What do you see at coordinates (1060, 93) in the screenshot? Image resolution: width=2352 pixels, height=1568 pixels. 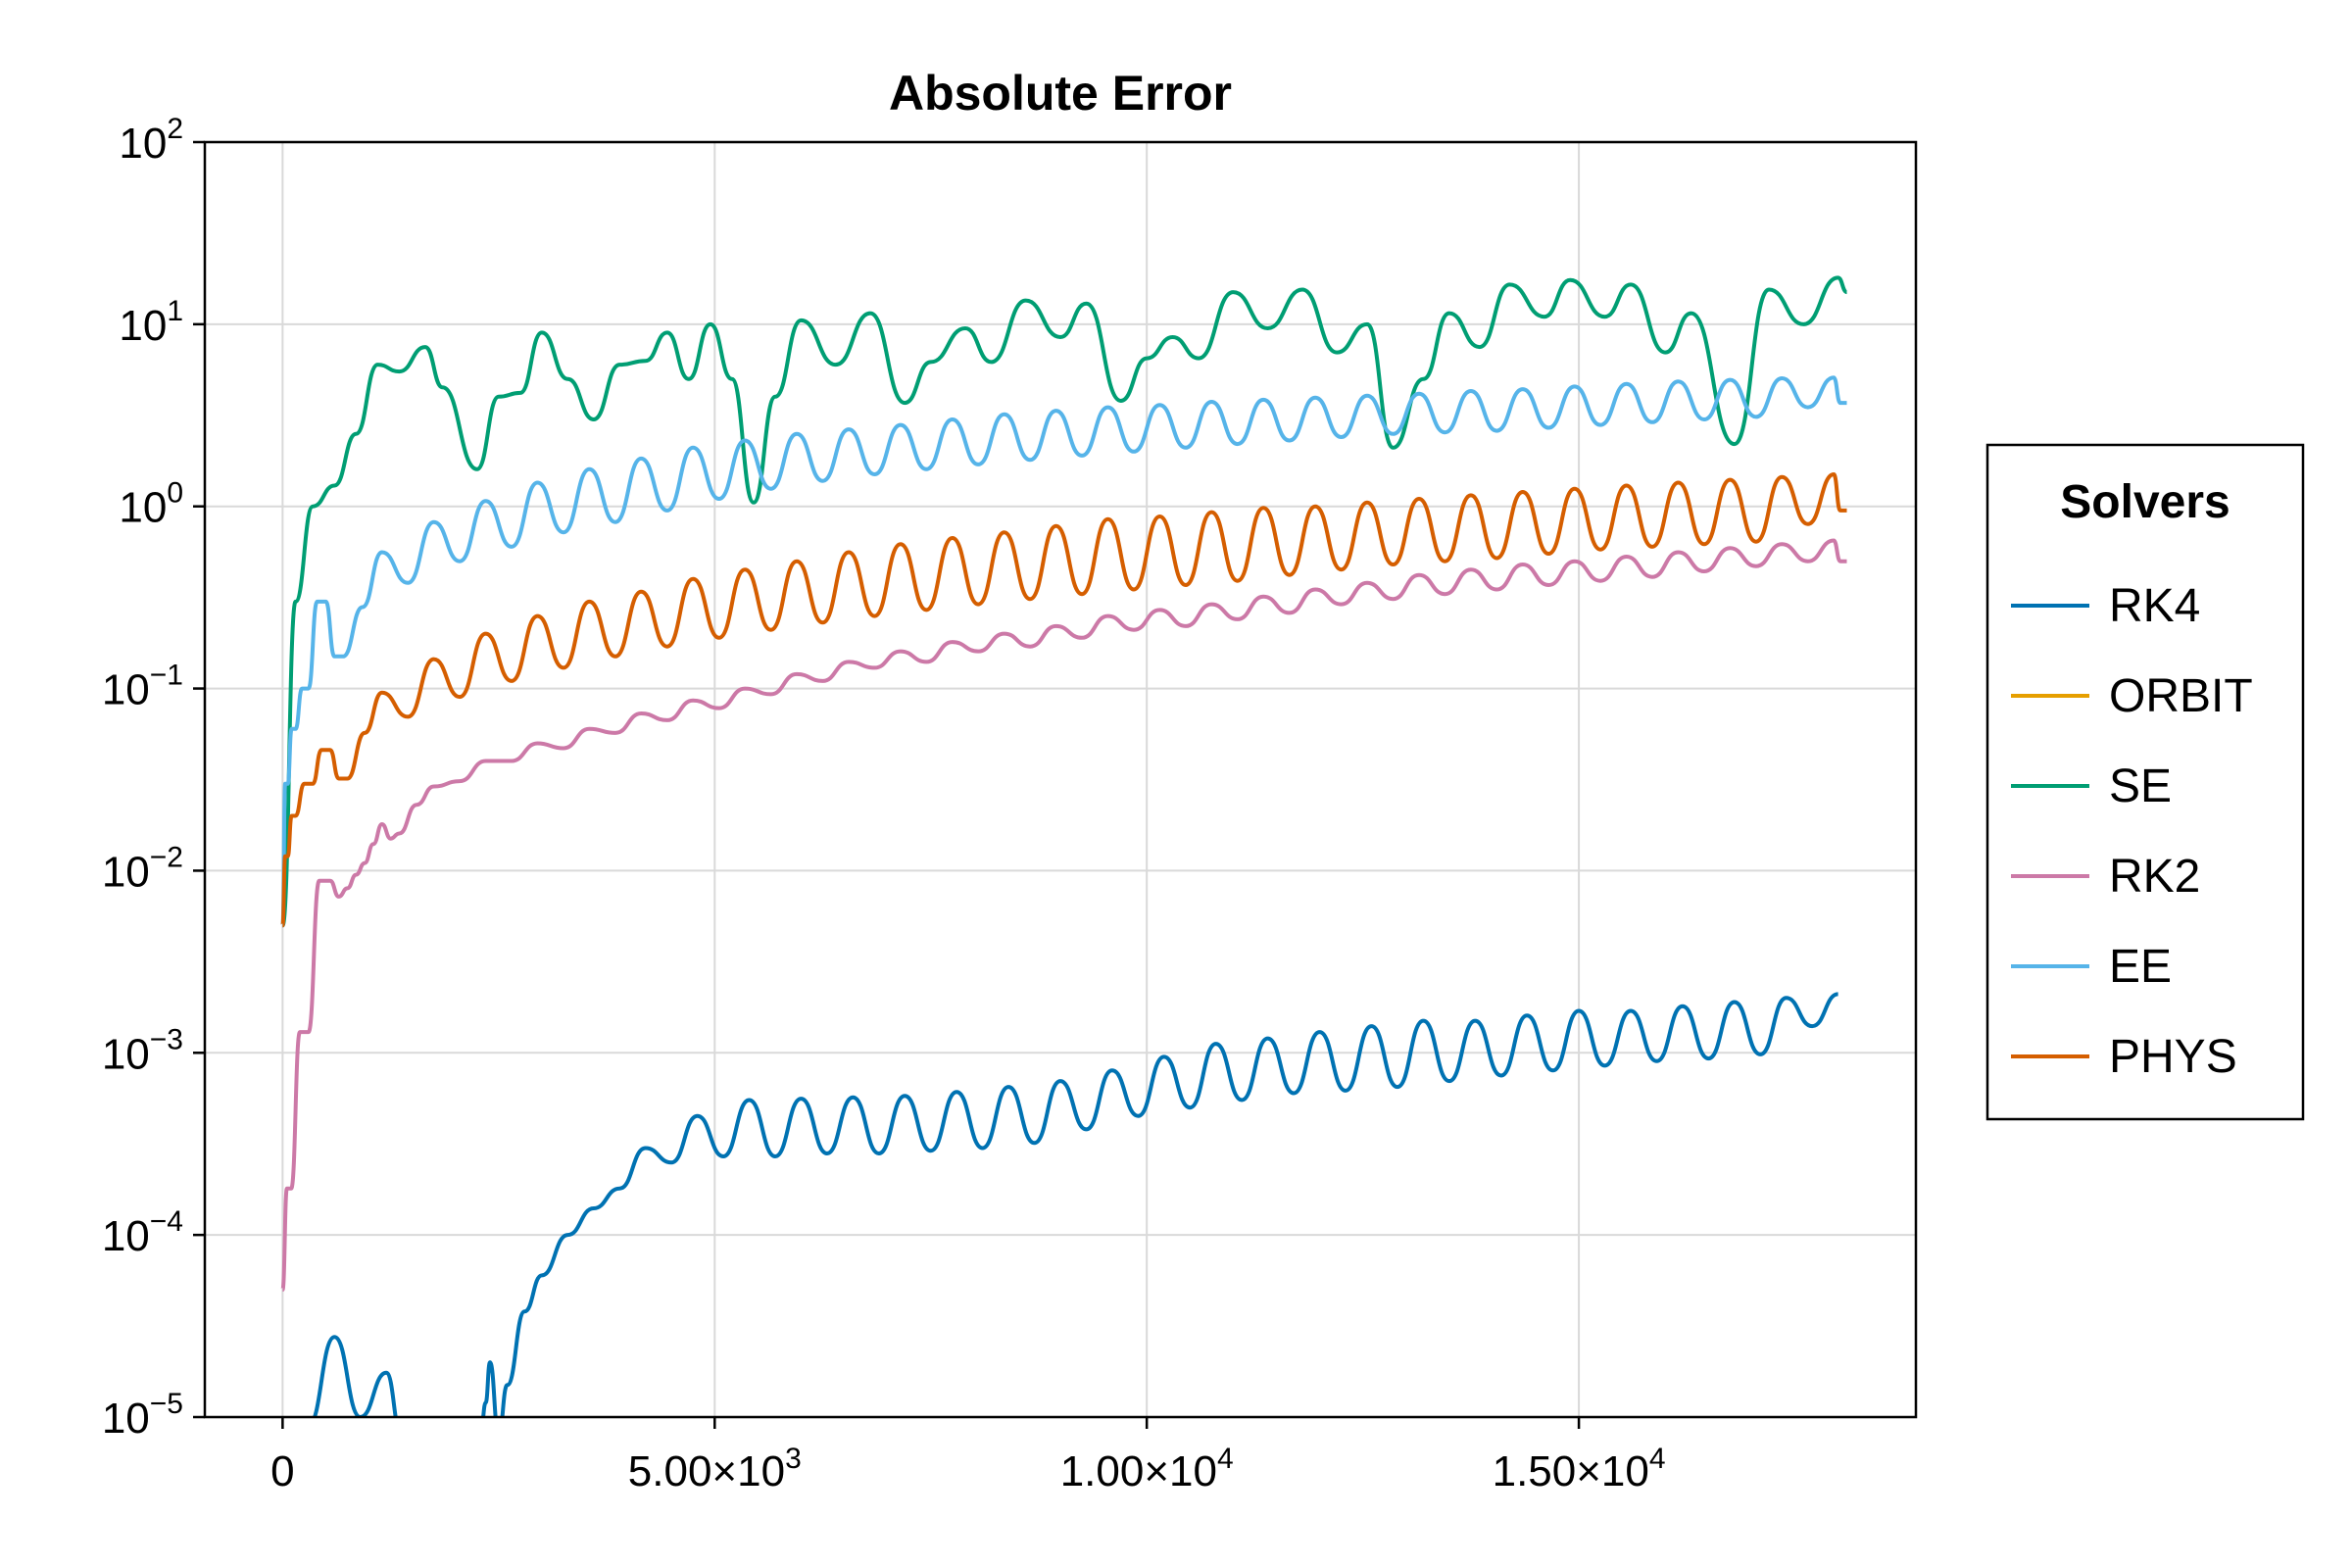 I see `chart-title: Absolute Error` at bounding box center [1060, 93].